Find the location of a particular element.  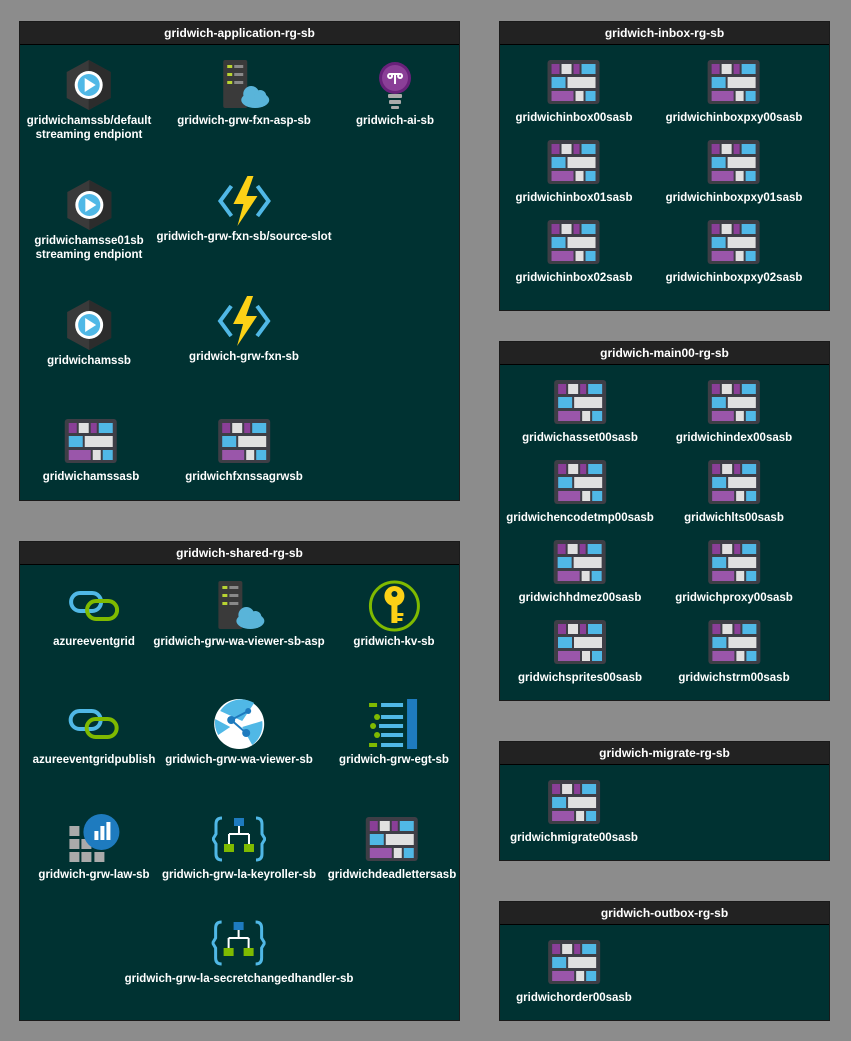

logic-app-icon is located at coordinates (239, 839).